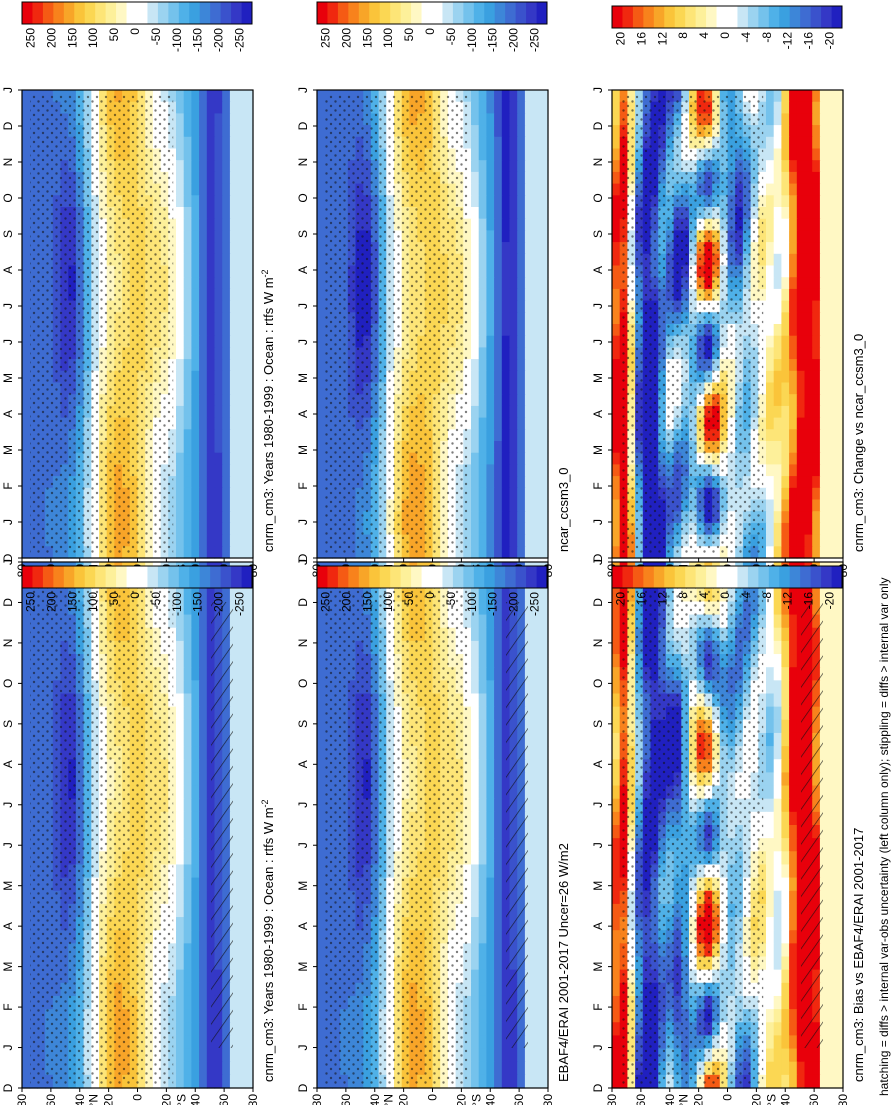  Describe the element at coordinates (303, 643) in the screenshot. I see `month-tick-label: N` at that location.